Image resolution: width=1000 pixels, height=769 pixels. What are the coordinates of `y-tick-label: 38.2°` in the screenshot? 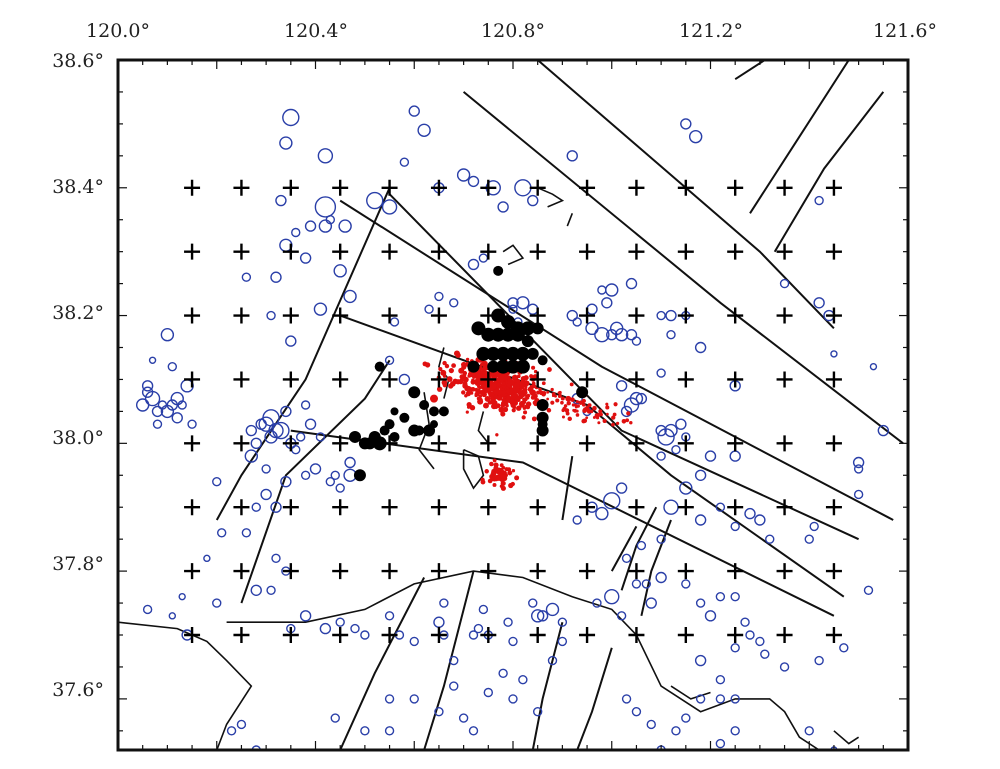 It's located at (78, 313).